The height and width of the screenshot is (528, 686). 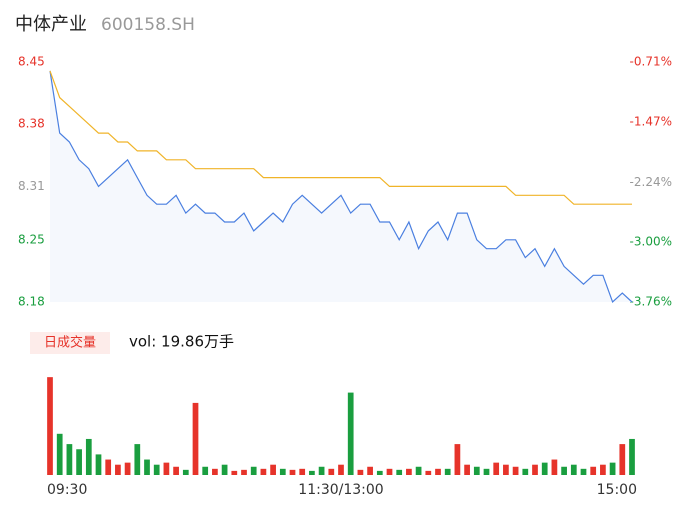 I want to click on x-tick-label: 09:30, so click(x=67, y=490).